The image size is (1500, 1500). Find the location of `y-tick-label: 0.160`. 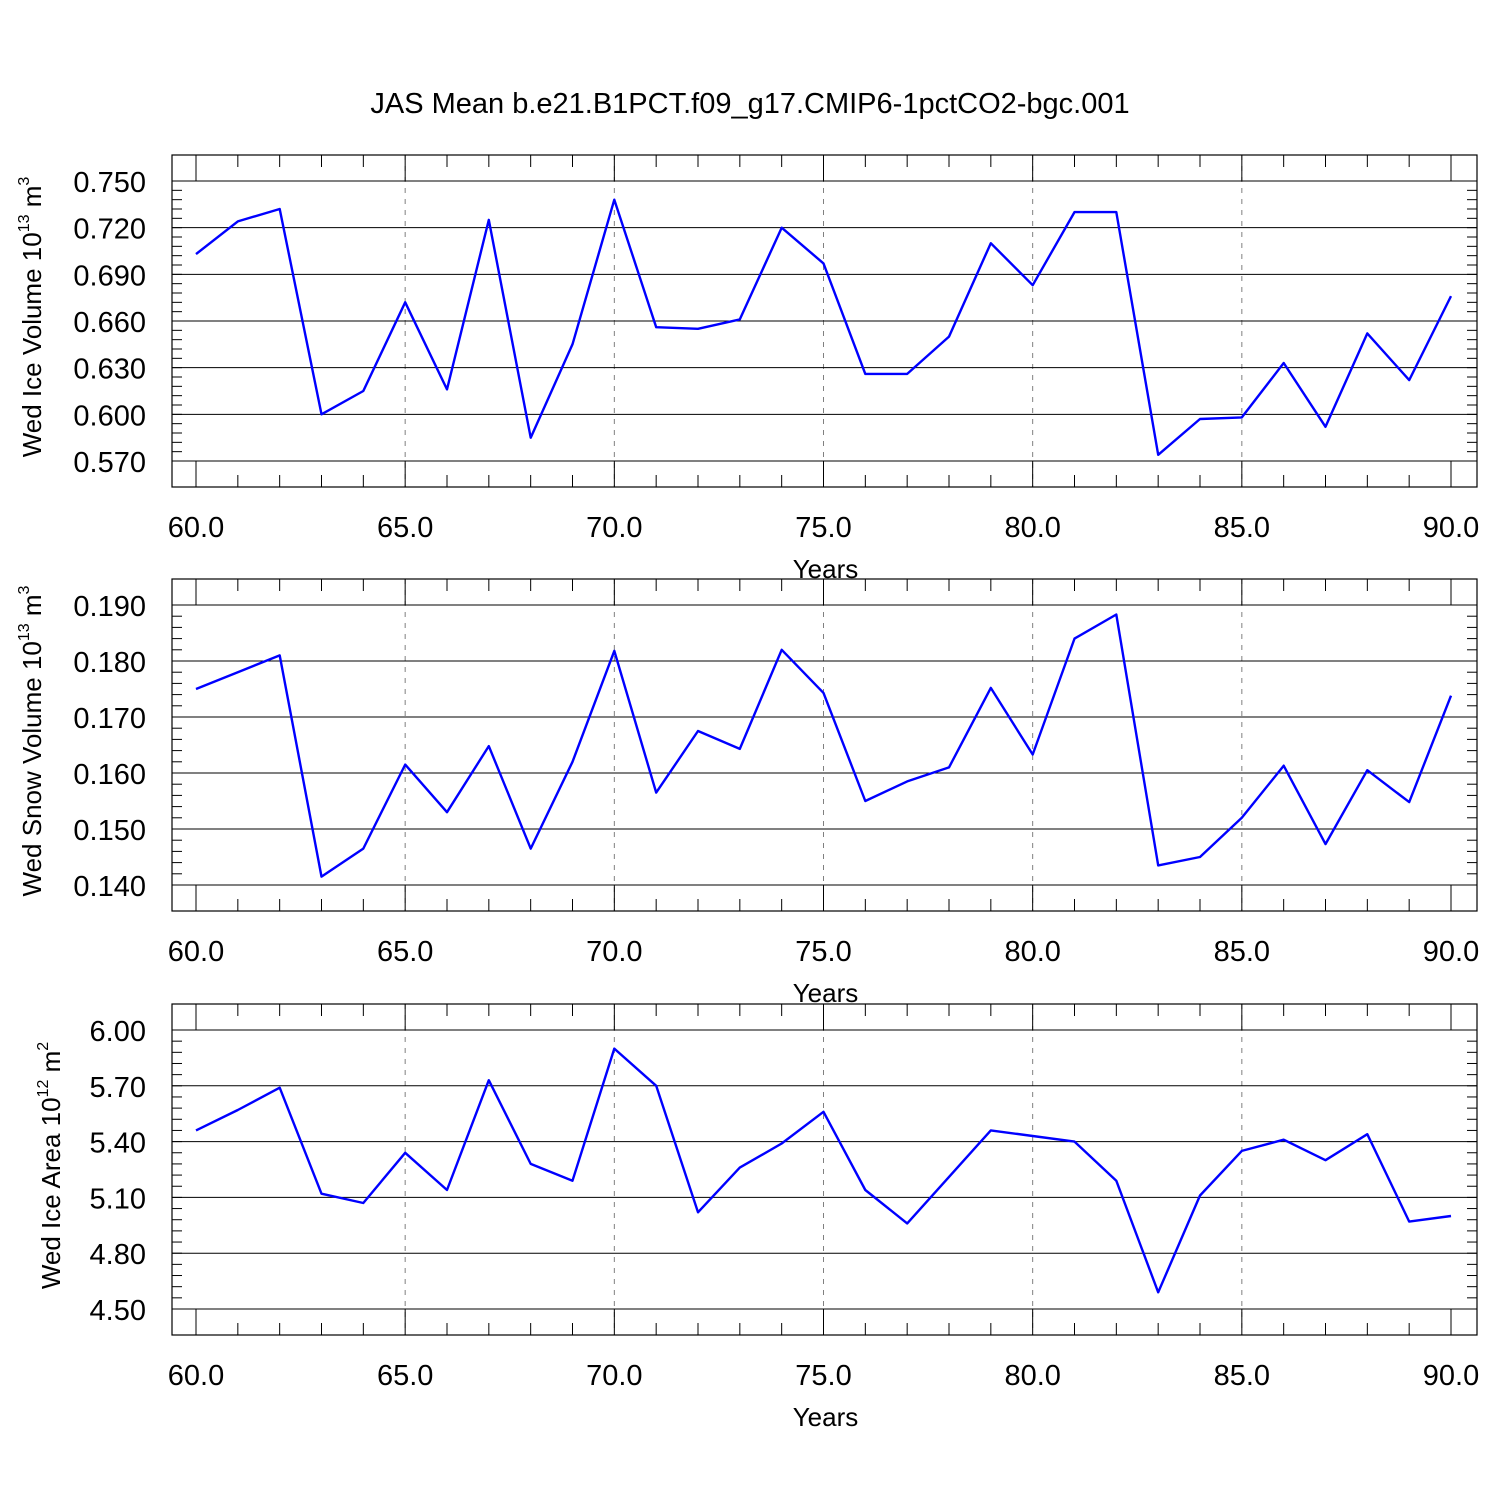

y-tick-label: 0.160 is located at coordinates (109, 775).